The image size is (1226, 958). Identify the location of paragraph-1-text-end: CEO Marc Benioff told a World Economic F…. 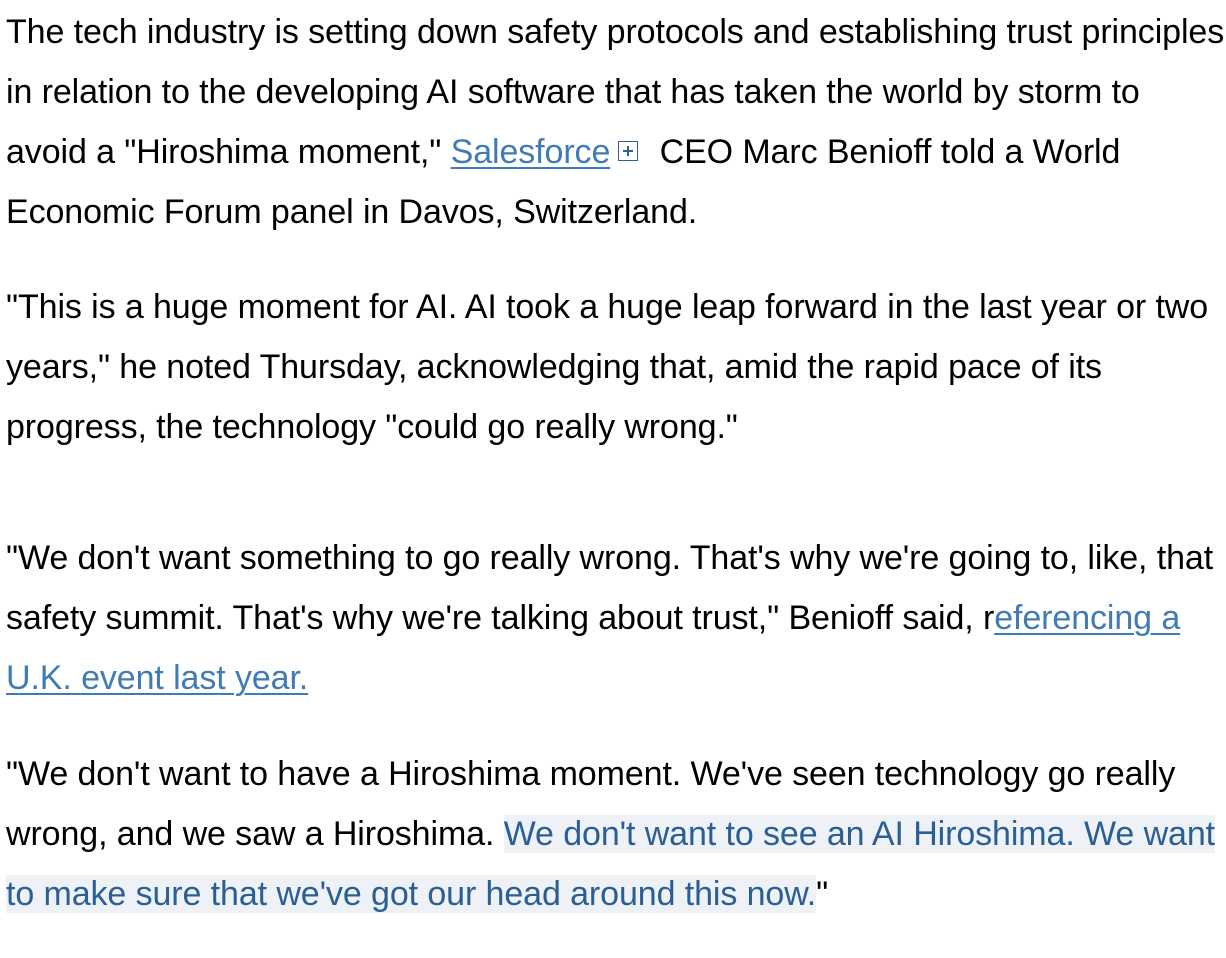
(563, 182).